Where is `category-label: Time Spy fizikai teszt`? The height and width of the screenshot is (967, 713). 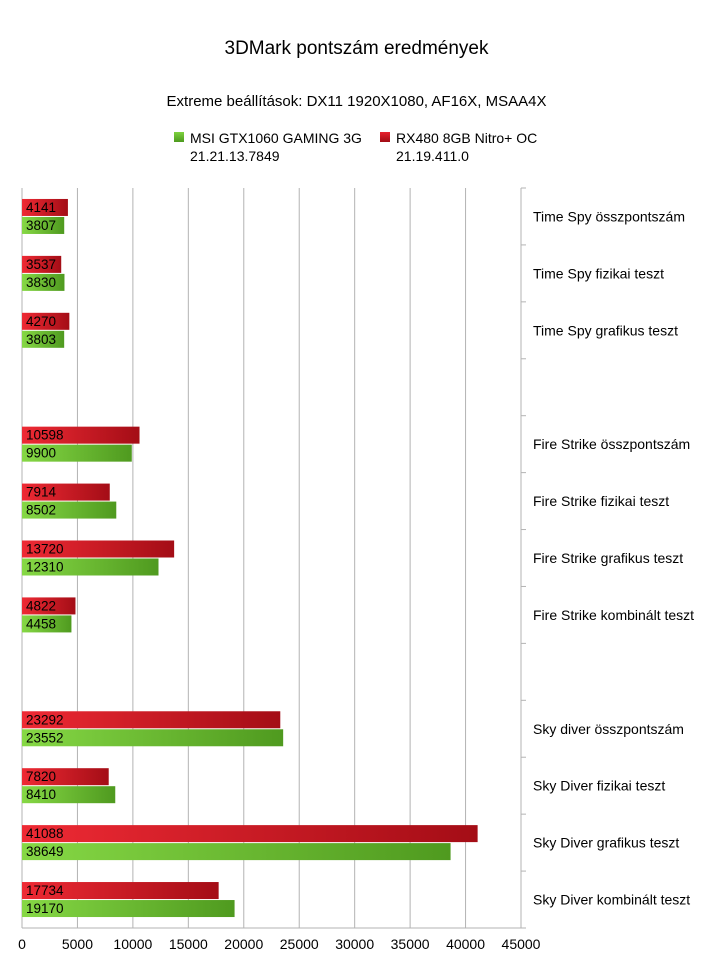
category-label: Time Spy fizikai teszt is located at coordinates (598, 273).